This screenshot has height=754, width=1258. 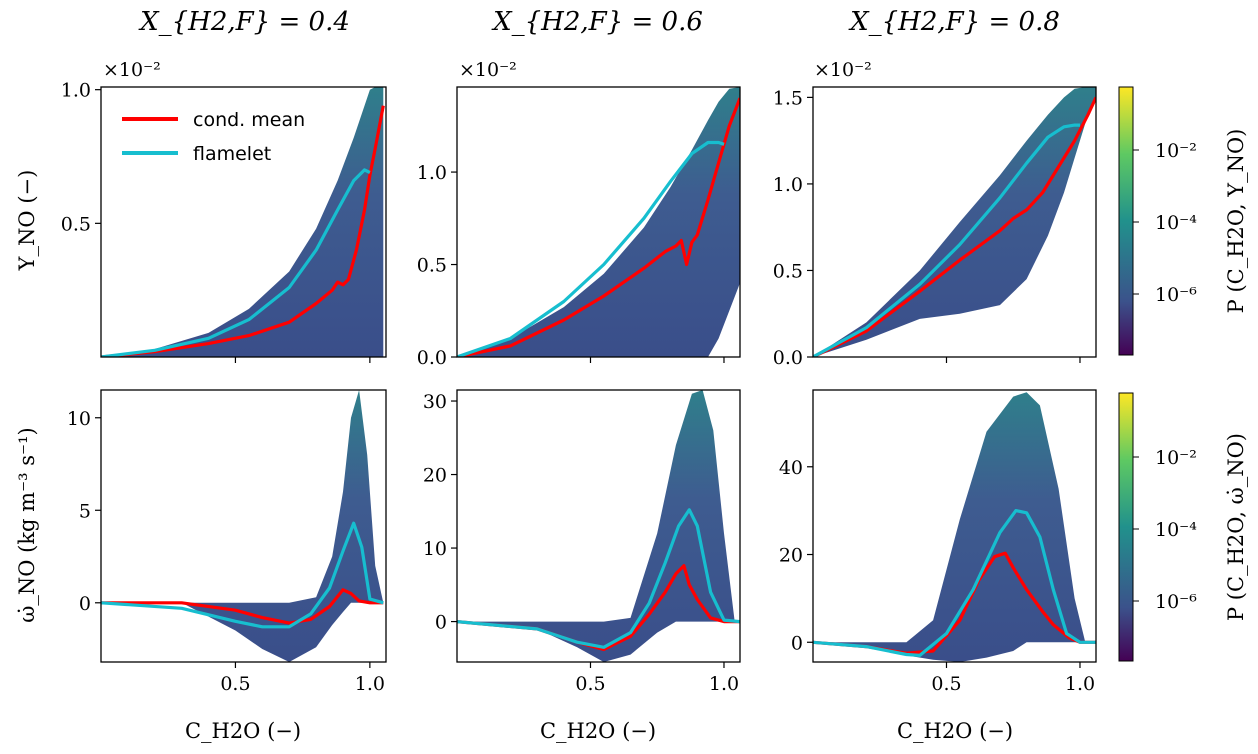 What do you see at coordinates (791, 468) in the screenshot?
I see `y-tick-label: 40` at bounding box center [791, 468].